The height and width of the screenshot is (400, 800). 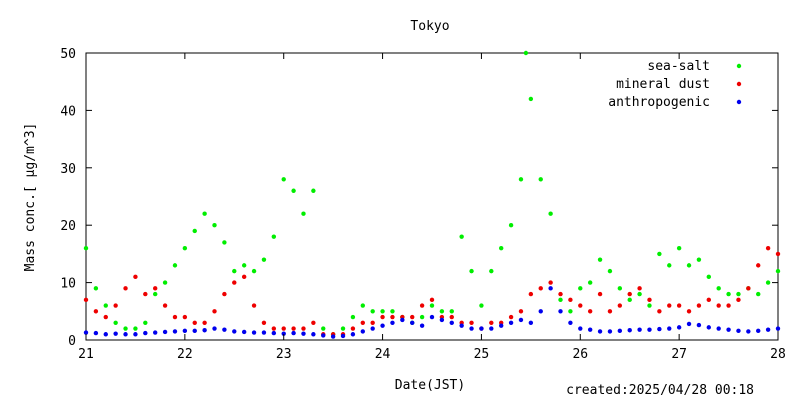 What do you see at coordinates (778, 354) in the screenshot?
I see `x-tick-label: 28` at bounding box center [778, 354].